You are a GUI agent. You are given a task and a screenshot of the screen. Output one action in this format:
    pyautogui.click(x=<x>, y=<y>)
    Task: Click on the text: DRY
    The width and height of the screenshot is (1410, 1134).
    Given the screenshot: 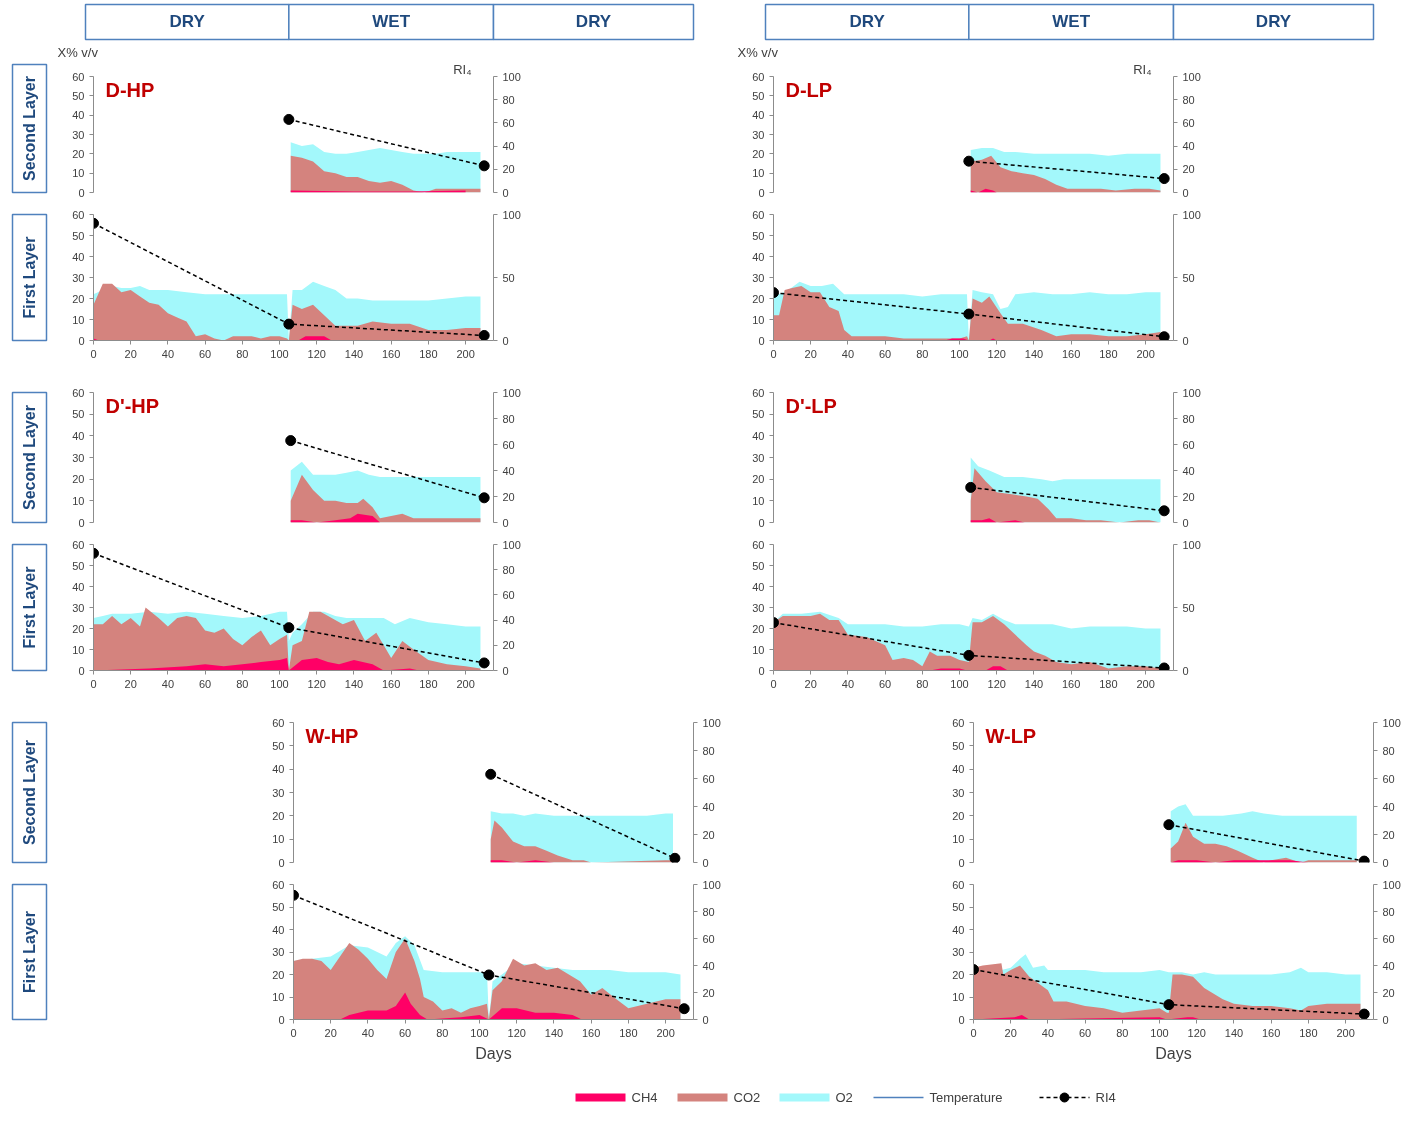 What is the action you would take?
    pyautogui.click(x=187, y=21)
    